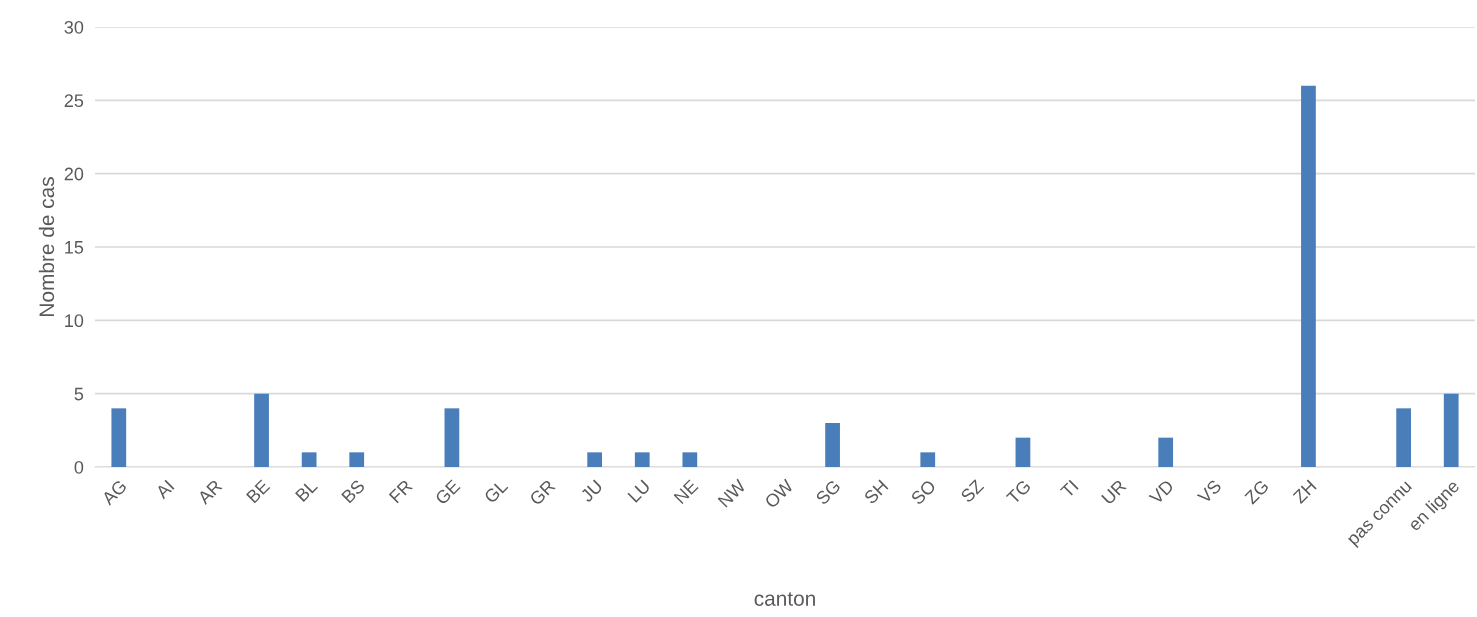 The width and height of the screenshot is (1477, 617). I want to click on x-tick-label: SG, so click(828, 492).